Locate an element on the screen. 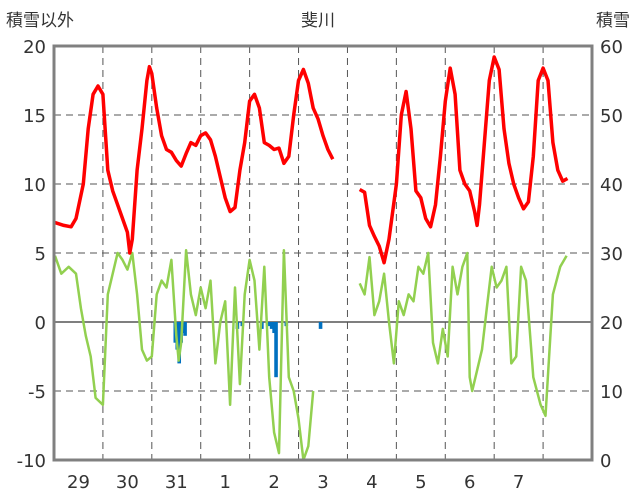 This screenshot has height=501, width=636. right-tick-label: 30 is located at coordinates (611, 254).